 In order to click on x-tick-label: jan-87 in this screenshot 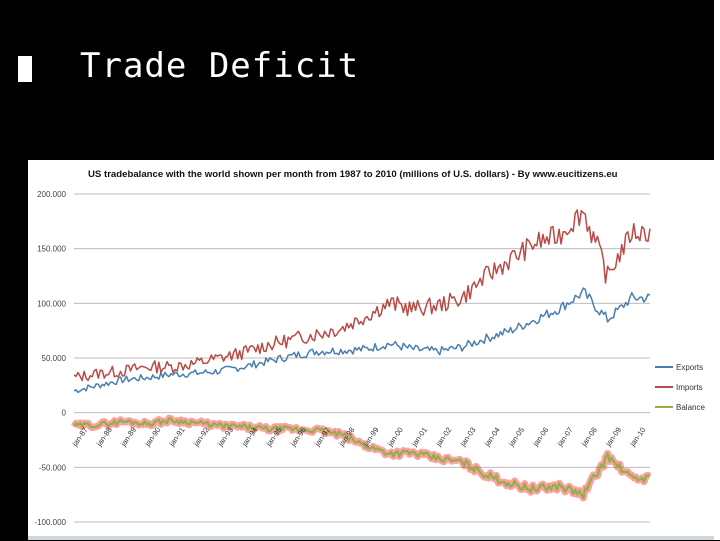, I will do `click(80, 437)`.